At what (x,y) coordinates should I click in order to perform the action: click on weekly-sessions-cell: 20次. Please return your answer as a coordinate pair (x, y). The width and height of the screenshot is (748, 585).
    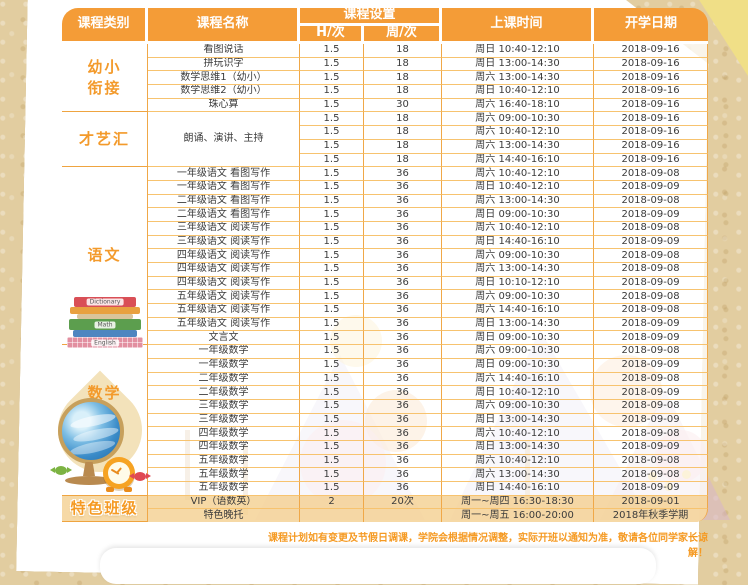
    Looking at the image, I should click on (403, 502).